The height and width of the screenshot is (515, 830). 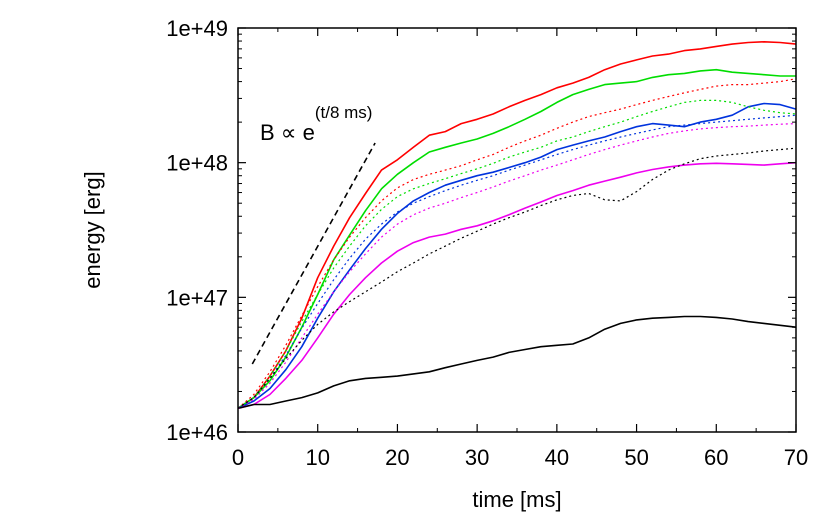 What do you see at coordinates (197, 163) in the screenshot?
I see `y-tick-label: 1e+48` at bounding box center [197, 163].